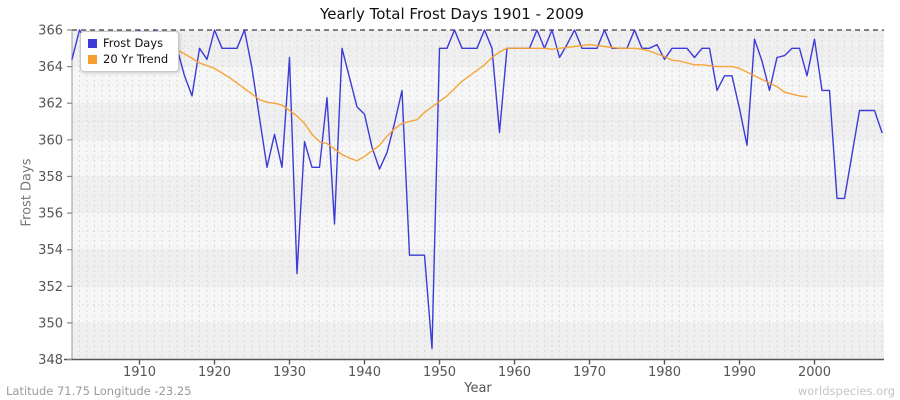 This screenshot has height=400, width=900. Describe the element at coordinates (50, 360) in the screenshot. I see `y-tick-label: 348` at that location.